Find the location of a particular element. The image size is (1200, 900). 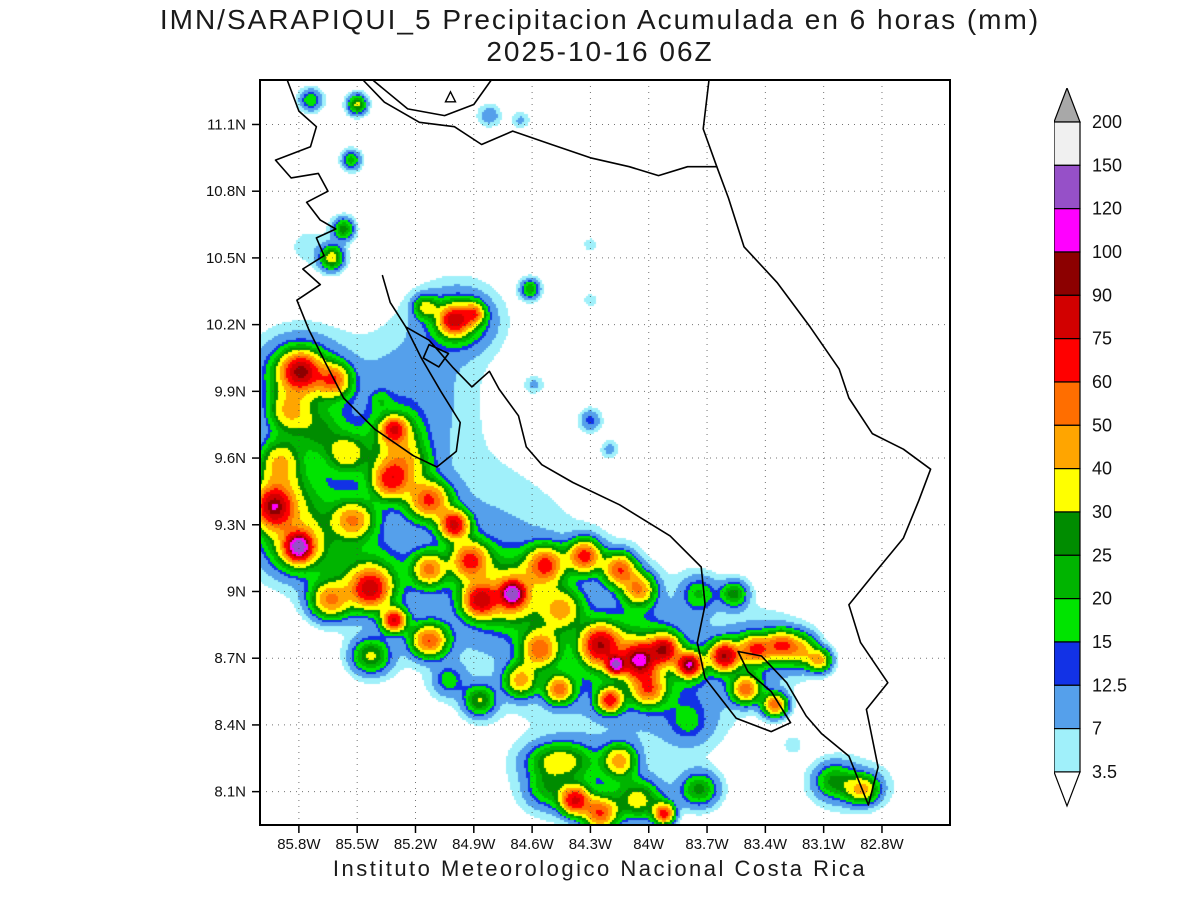

y-axis-tick-label: 10.2N is located at coordinates (226, 325).